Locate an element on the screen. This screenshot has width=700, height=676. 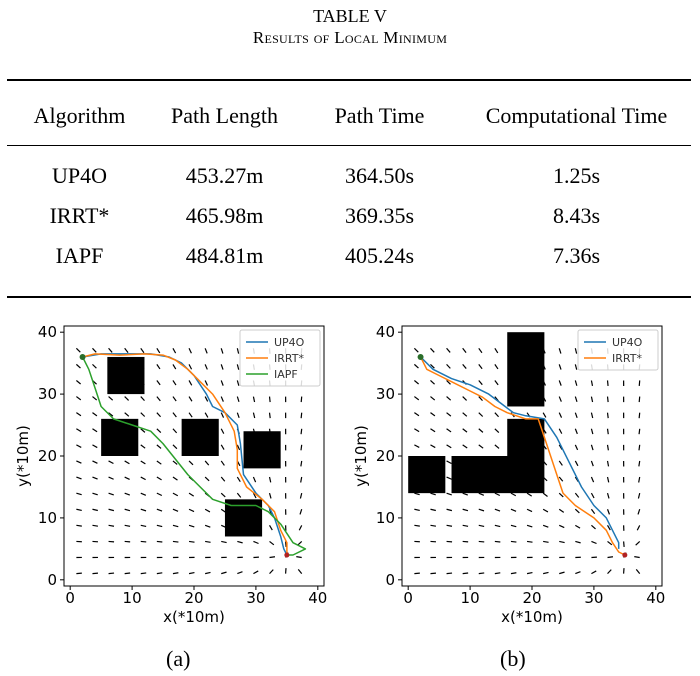
y-tick-label: 40 is located at coordinates (385, 332).